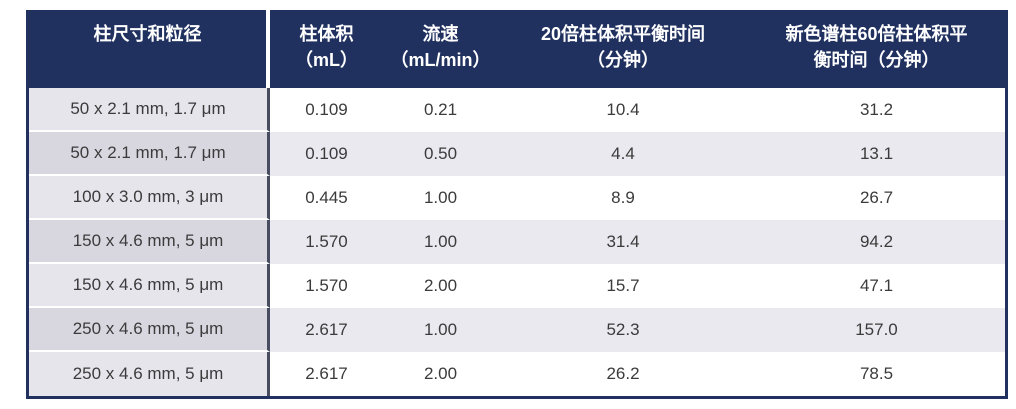  I want to click on table-row: 50 x 2.1 mm, 1.7 μm 0.109 0.21 10.4 31.2, so click(517, 110).